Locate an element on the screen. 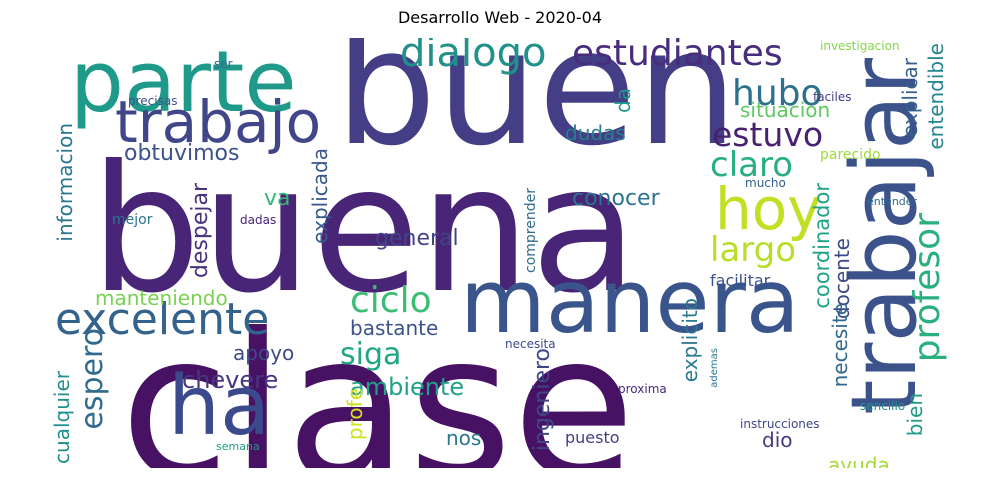  word: dudas is located at coordinates (595, 133).